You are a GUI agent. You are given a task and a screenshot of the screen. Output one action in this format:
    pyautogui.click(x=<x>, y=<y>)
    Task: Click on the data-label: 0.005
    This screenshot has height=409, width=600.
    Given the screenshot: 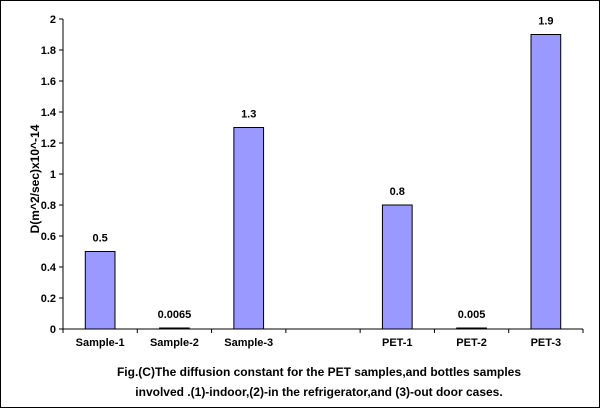 What is the action you would take?
    pyautogui.click(x=472, y=315)
    